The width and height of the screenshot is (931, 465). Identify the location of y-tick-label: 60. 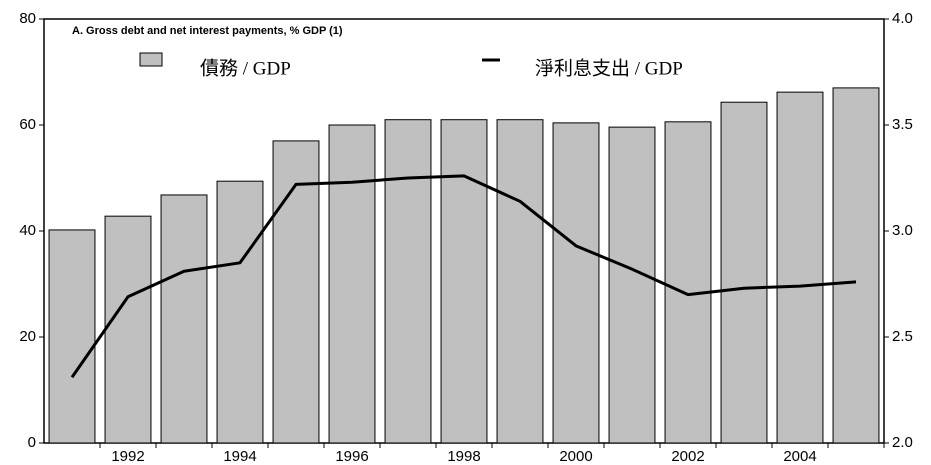
(27, 124).